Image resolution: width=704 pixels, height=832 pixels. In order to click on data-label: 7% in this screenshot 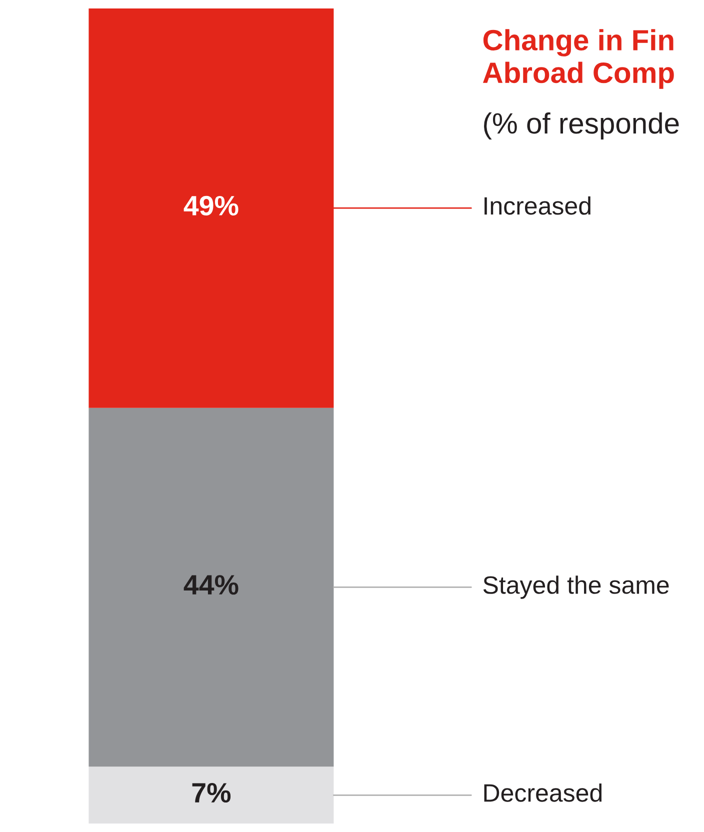, I will do `click(211, 793)`.